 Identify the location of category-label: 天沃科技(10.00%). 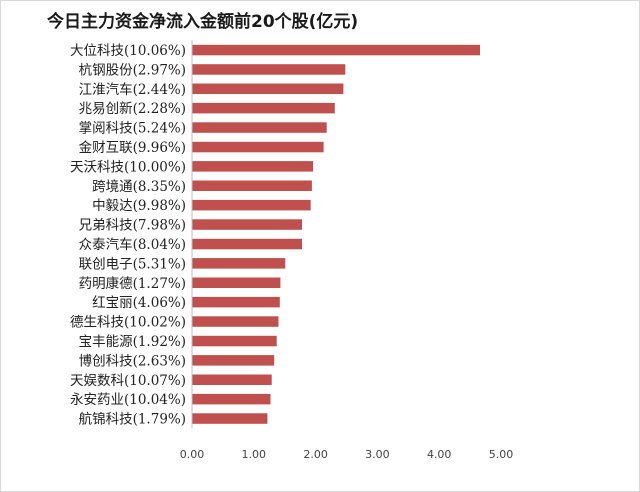
(128, 167).